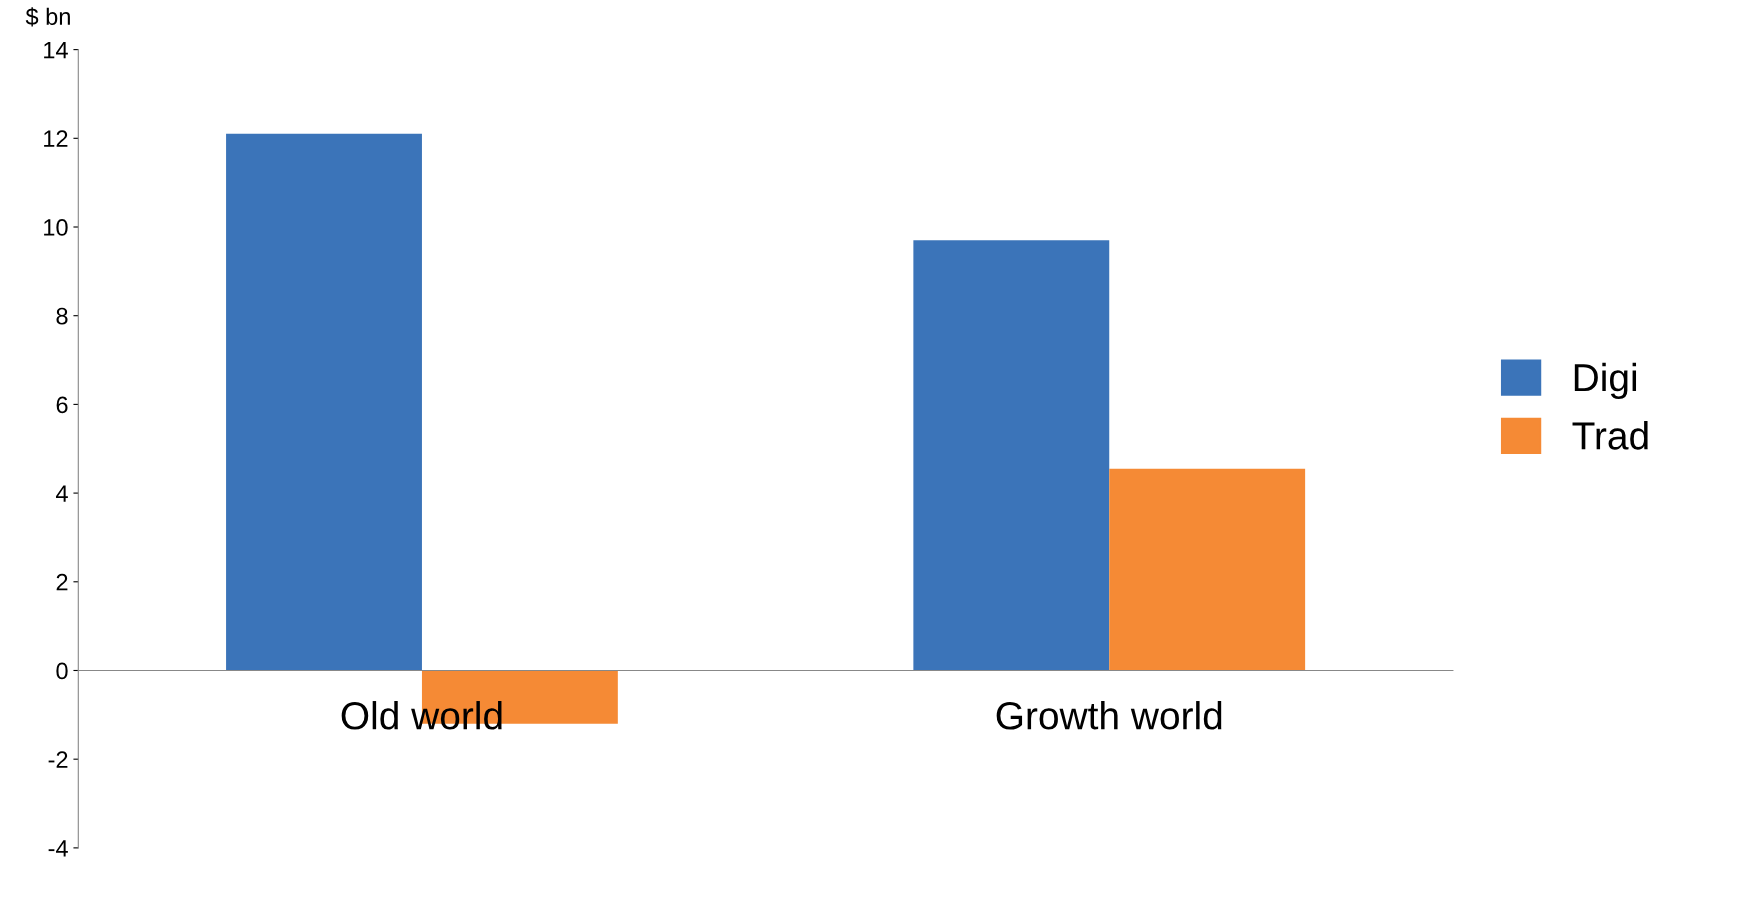 This screenshot has width=1740, height=902. Describe the element at coordinates (56, 50) in the screenshot. I see `y-tick-label: 14` at that location.